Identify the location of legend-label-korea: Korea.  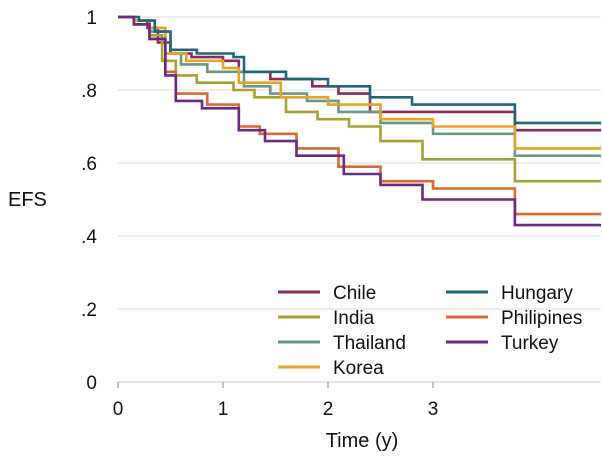
(358, 368).